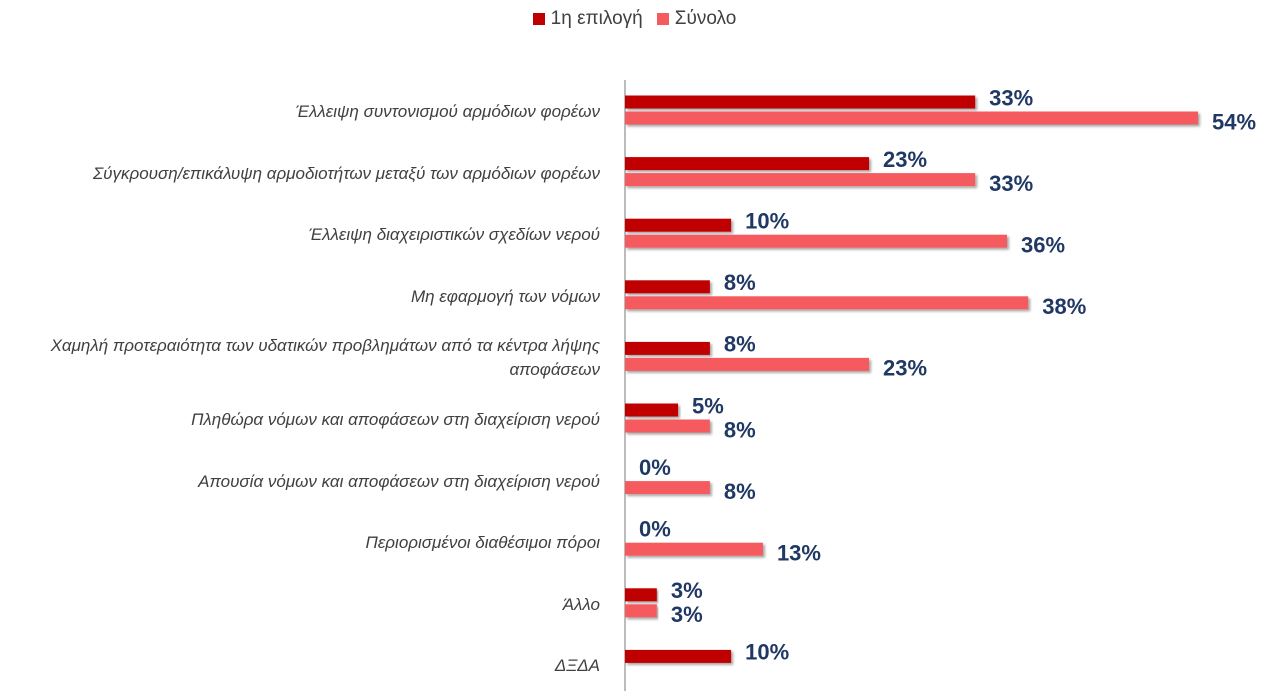 The height and width of the screenshot is (691, 1269). Describe the element at coordinates (1043, 245) in the screenshot. I see `value-label: 36%` at that location.